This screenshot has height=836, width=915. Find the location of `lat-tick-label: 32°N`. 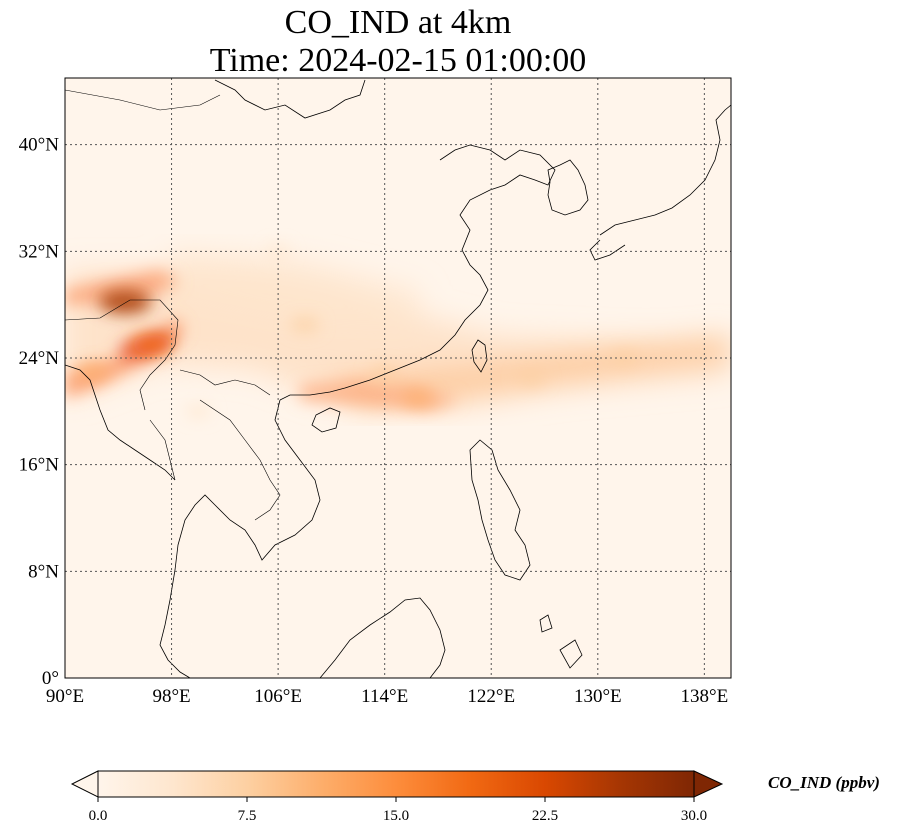

lat-tick-label: 32°N is located at coordinates (39, 251).